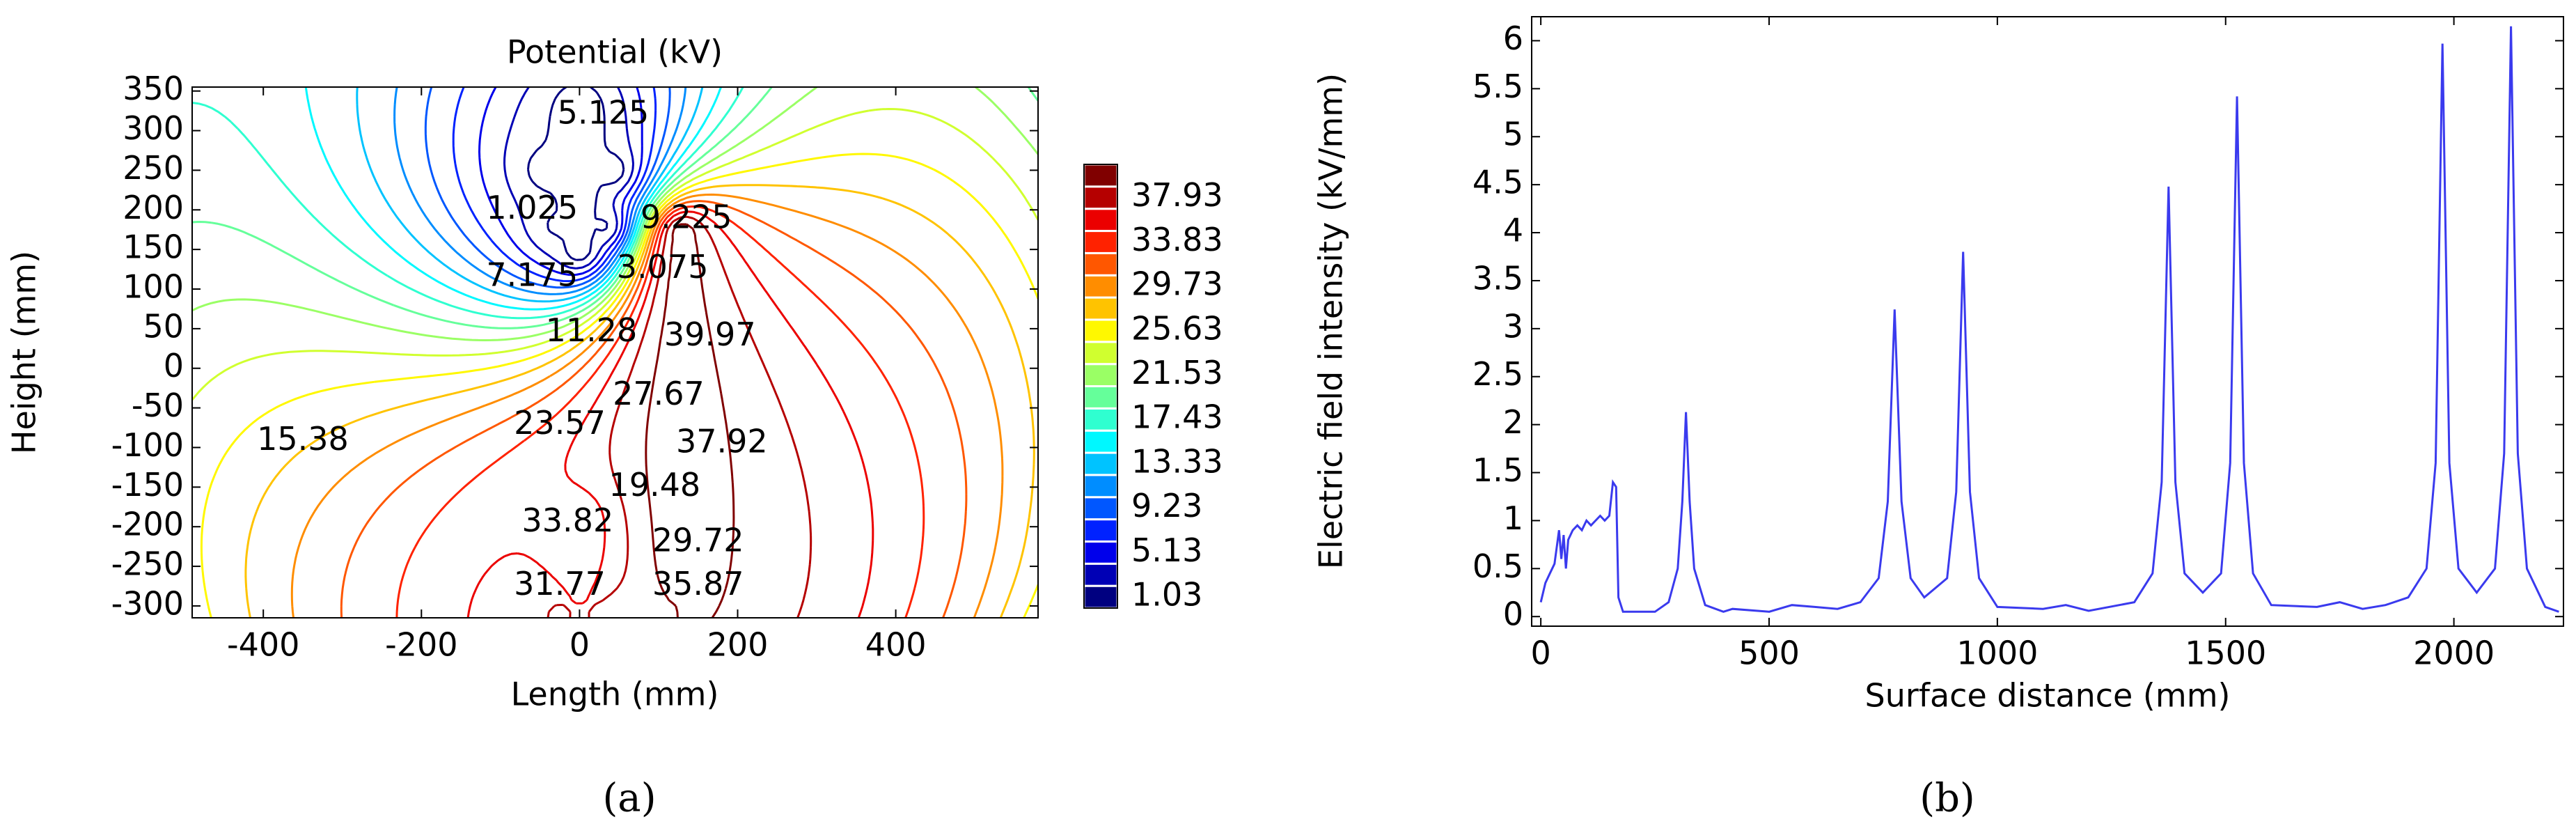 The width and height of the screenshot is (2576, 840). Describe the element at coordinates (2454, 654) in the screenshot. I see `x-tick-label: 2000` at that location.